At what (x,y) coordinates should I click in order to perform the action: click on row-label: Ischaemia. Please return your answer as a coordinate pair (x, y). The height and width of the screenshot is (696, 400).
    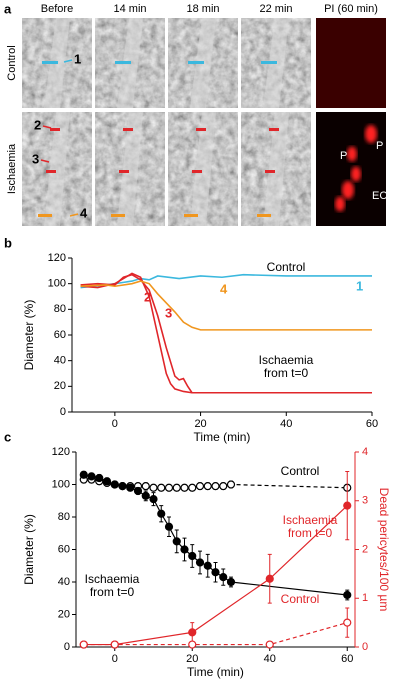
    Looking at the image, I should click on (12, 168).